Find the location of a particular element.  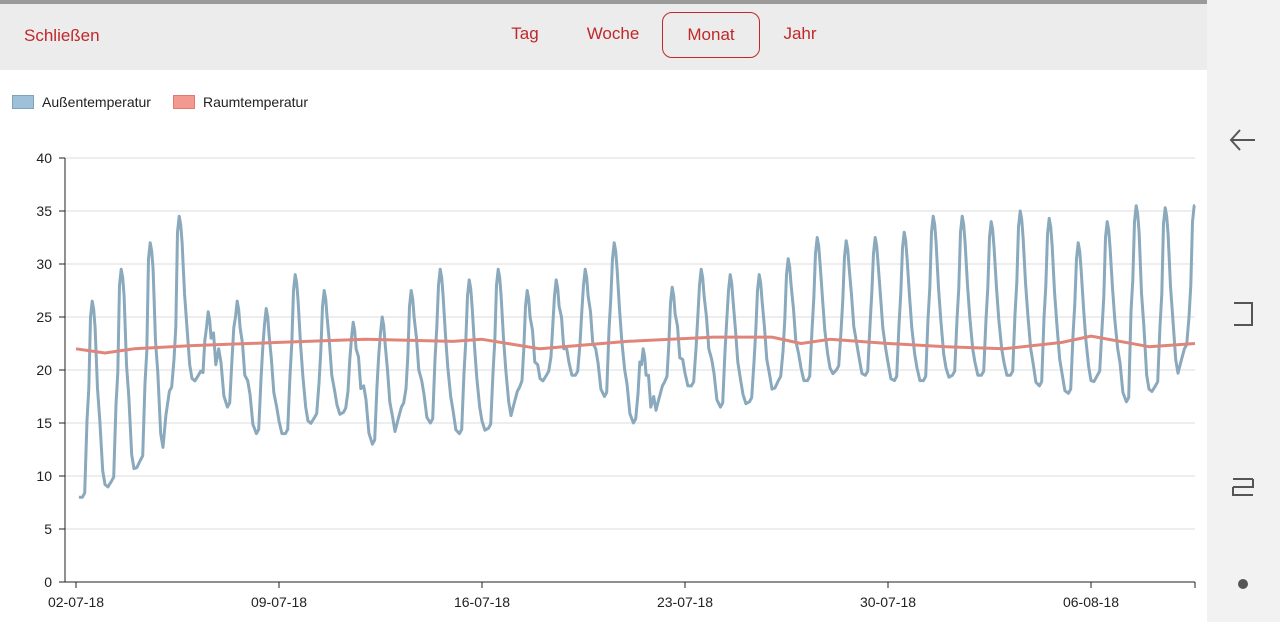

x-tick-label: 09-07-18 is located at coordinates (279, 602).